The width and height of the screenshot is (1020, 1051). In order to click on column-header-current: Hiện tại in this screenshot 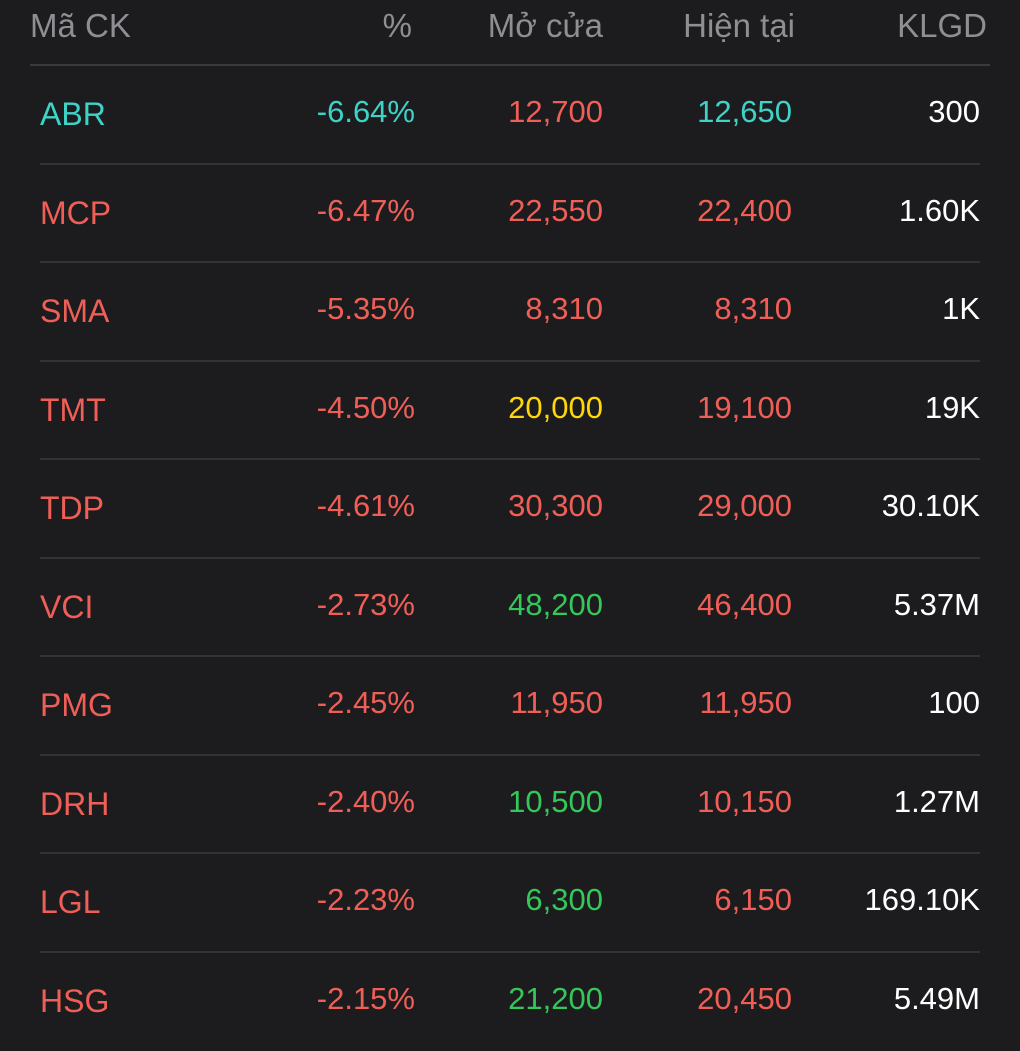, I will do `click(739, 26)`.